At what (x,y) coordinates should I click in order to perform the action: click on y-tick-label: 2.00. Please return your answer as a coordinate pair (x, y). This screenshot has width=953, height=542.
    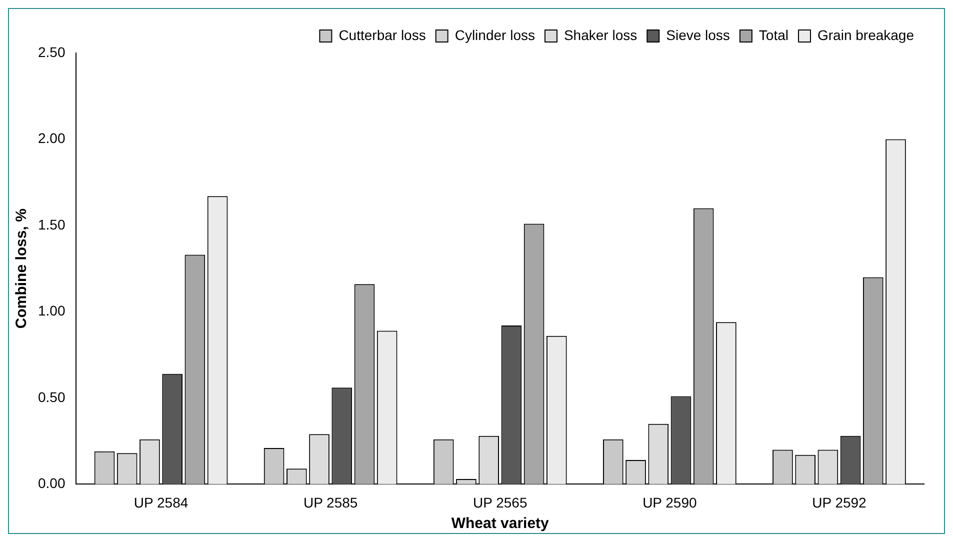
    Looking at the image, I should click on (52, 138).